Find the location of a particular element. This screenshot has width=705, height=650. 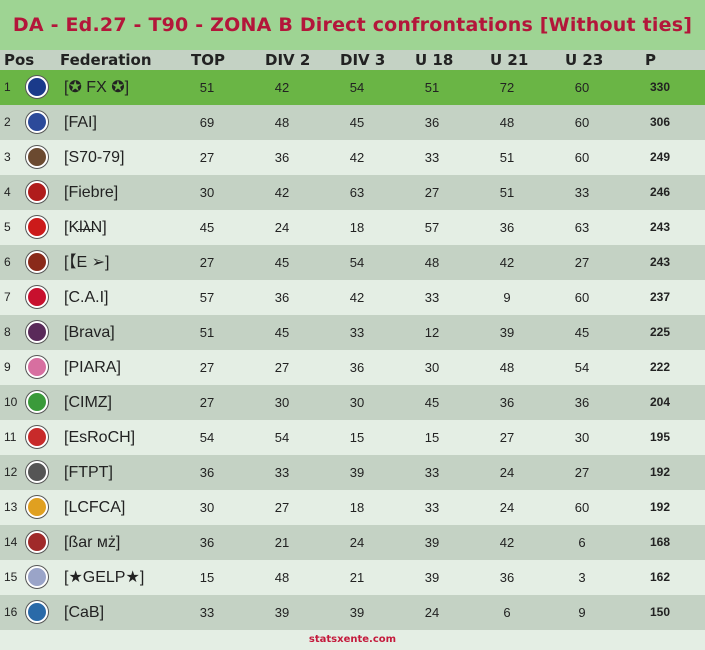

row-u21: 27 is located at coordinates (507, 437).